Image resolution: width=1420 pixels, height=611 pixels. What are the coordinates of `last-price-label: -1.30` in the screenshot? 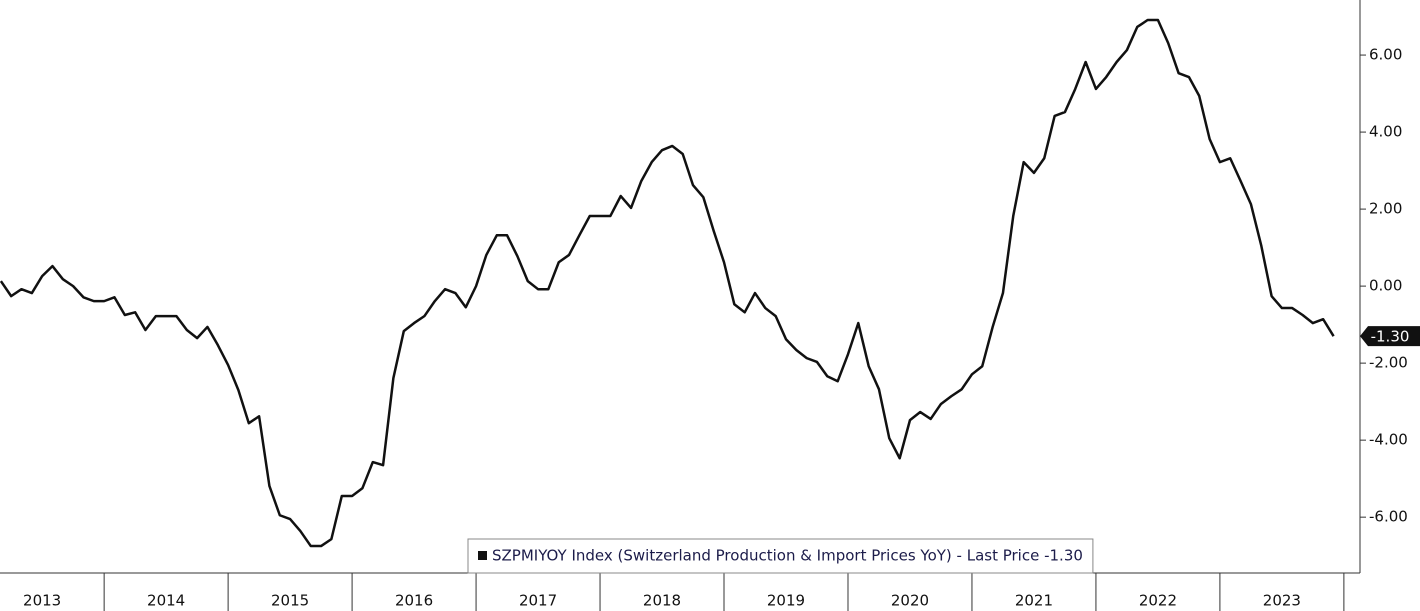 It's located at (1390, 337).